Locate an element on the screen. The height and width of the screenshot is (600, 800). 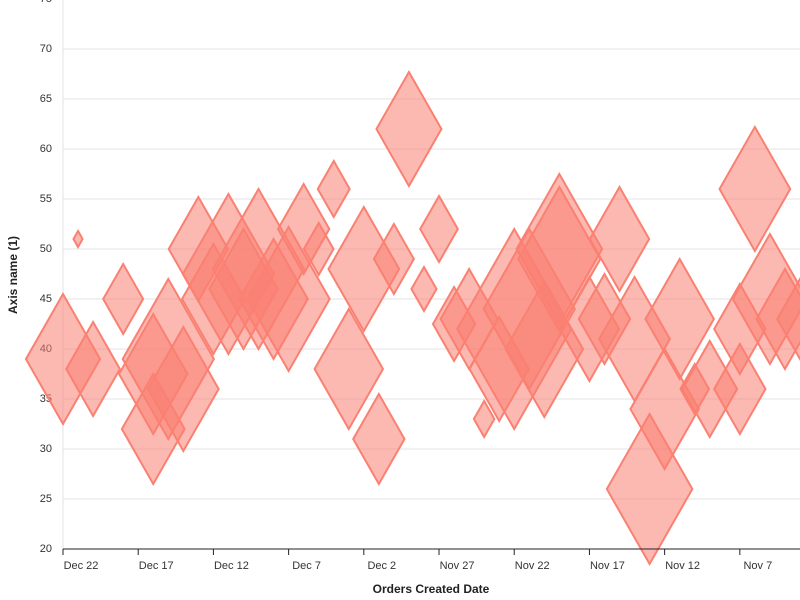
x-tick-label: Dec 12 is located at coordinates (231, 566).